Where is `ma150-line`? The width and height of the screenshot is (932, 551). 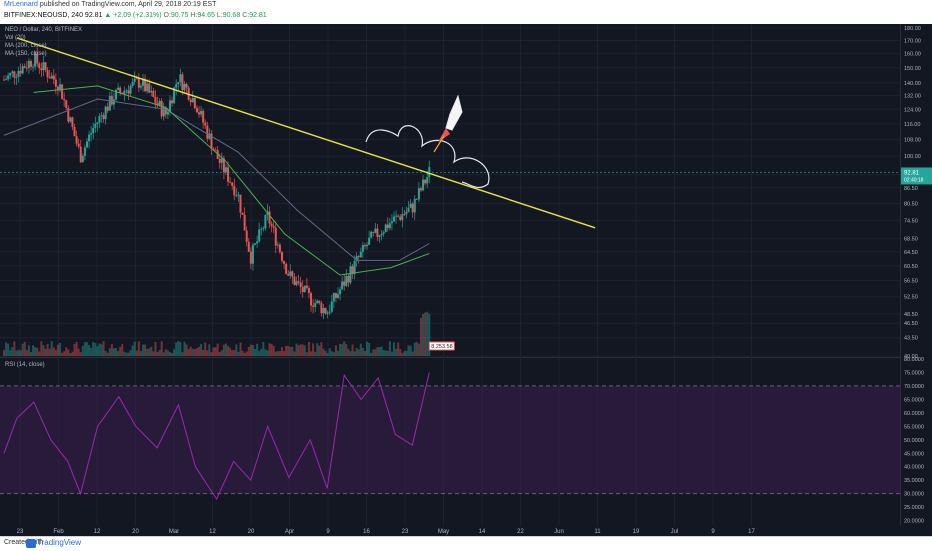 ma150-line is located at coordinates (216, 179).